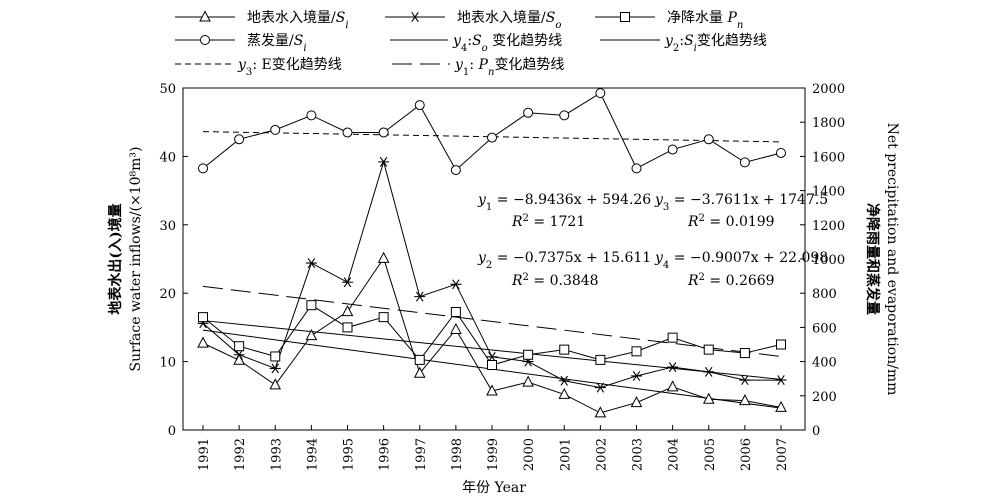 The height and width of the screenshot is (500, 1000). What do you see at coordinates (824, 363) in the screenshot?
I see `right-tick-label: 400` at bounding box center [824, 363].